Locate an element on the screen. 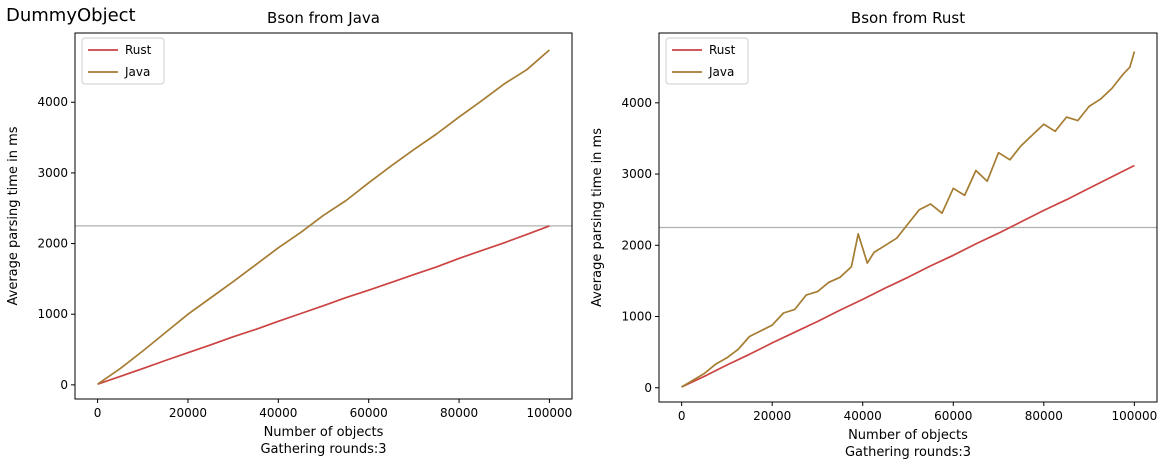 The height and width of the screenshot is (471, 1172). chart-title: Bson from Rust is located at coordinates (908, 18).